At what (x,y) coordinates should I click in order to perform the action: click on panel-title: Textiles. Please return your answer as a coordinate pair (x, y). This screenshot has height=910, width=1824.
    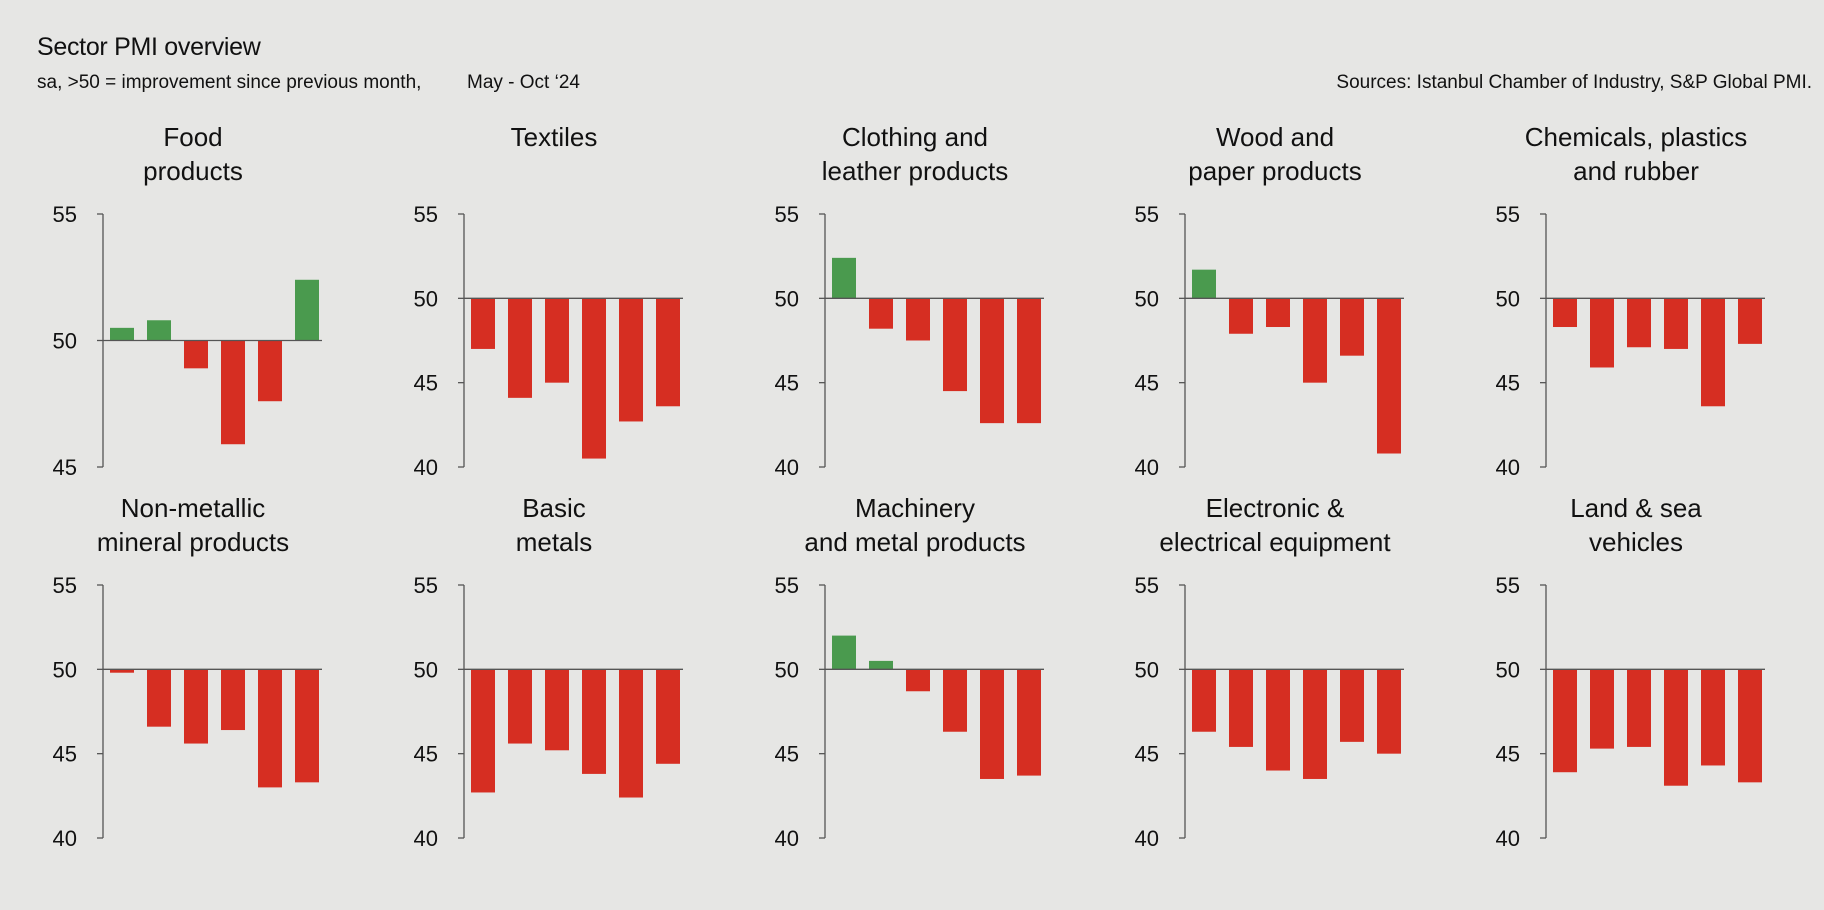
    Looking at the image, I should click on (554, 137).